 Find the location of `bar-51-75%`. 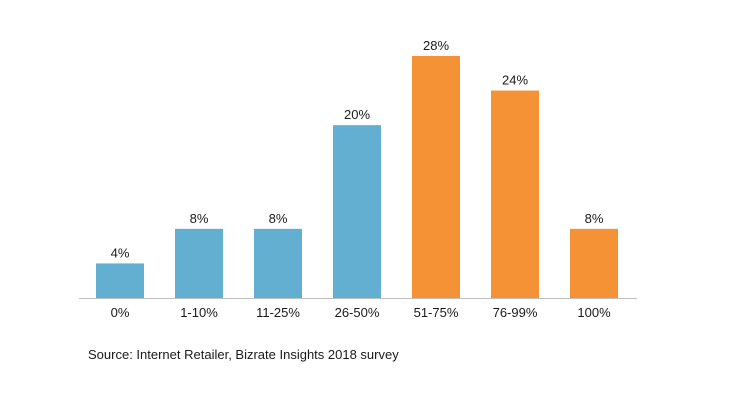

bar-51-75% is located at coordinates (436, 177).